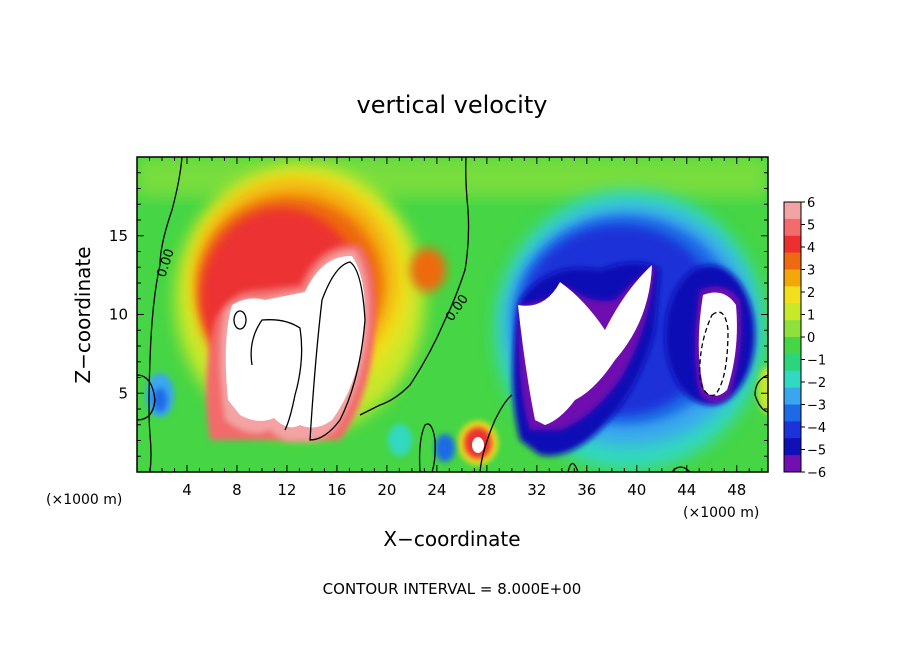  I want to click on x-tick-label: 28, so click(486, 490).